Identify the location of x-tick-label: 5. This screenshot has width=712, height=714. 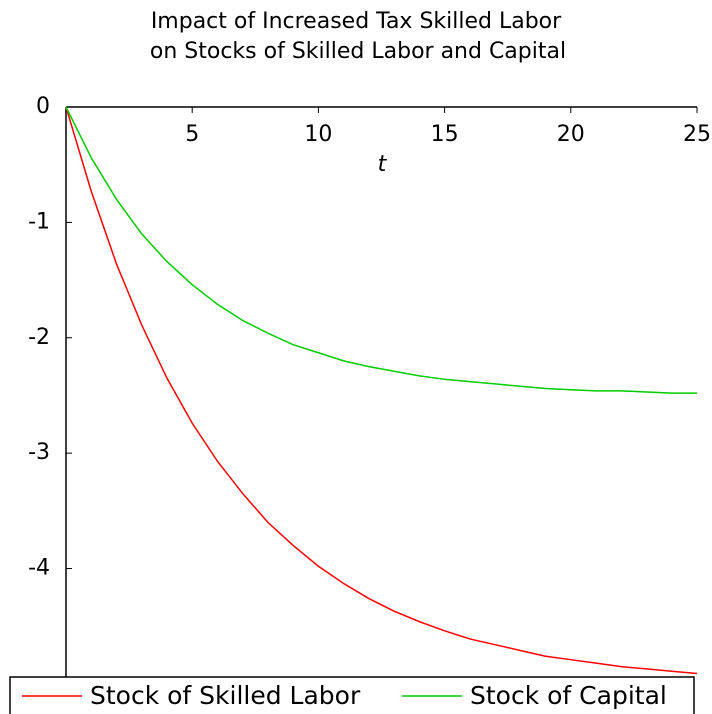
(192, 134).